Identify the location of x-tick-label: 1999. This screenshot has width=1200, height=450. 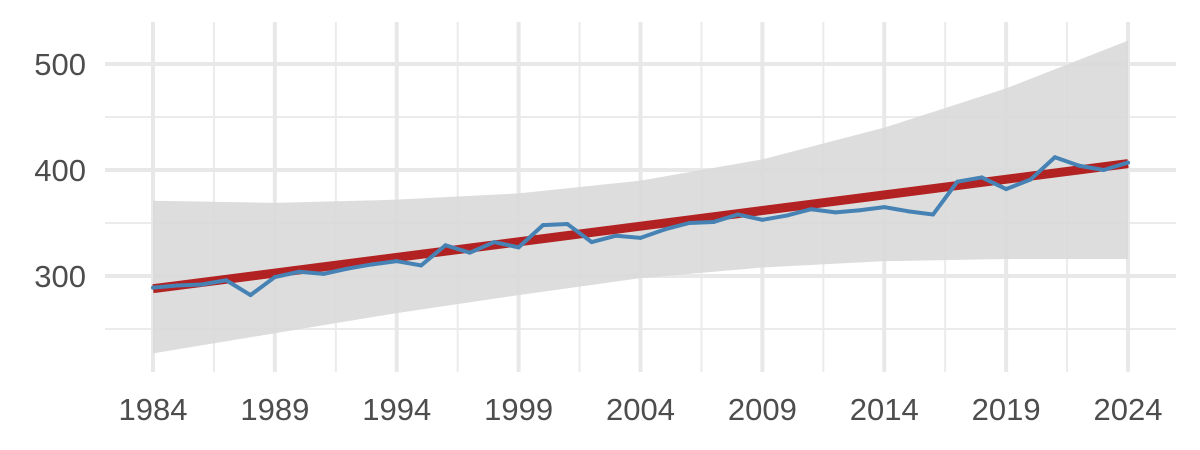
(518, 409).